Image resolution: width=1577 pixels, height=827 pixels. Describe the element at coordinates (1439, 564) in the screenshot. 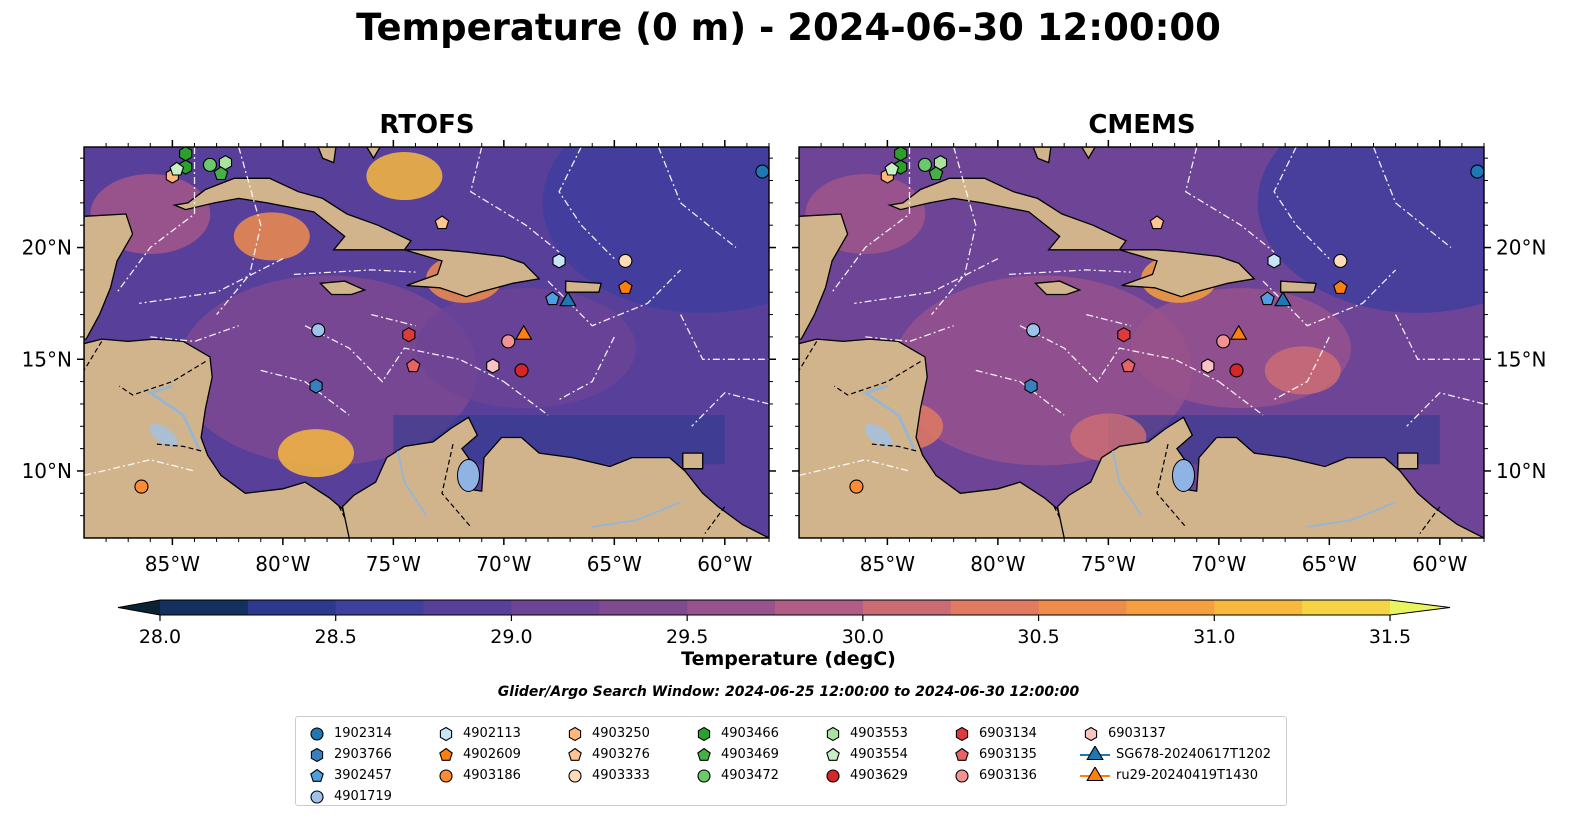

I see `lon-tick-label: 60°W` at that location.